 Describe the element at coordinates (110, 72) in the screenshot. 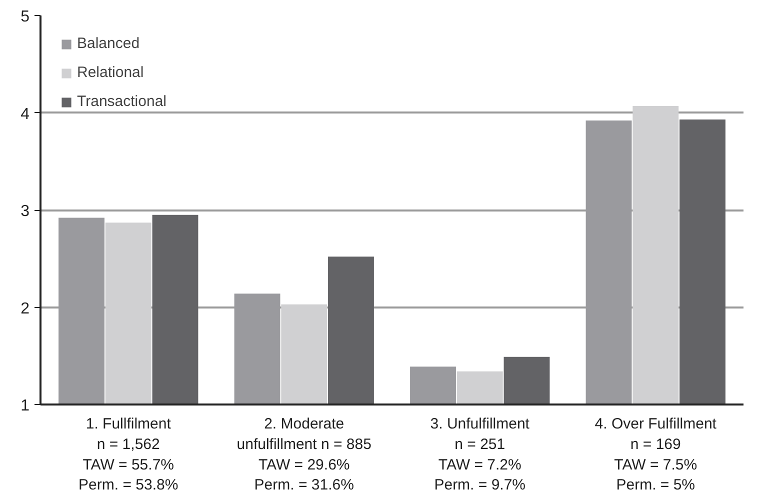

I see `legend-label: Relational` at that location.